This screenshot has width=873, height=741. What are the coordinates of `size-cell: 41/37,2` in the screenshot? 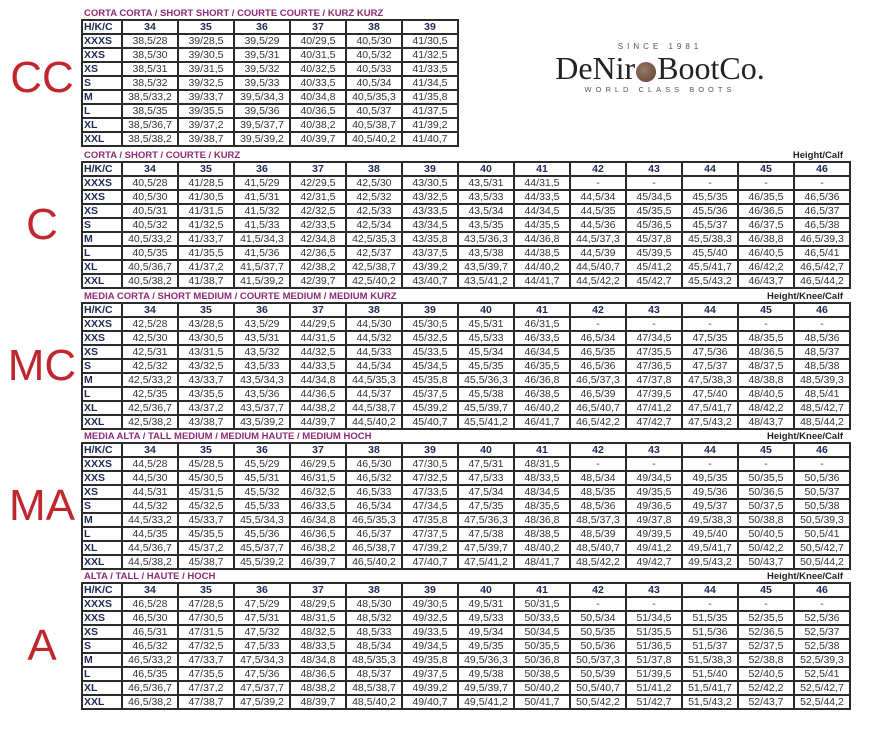 It's located at (206, 267).